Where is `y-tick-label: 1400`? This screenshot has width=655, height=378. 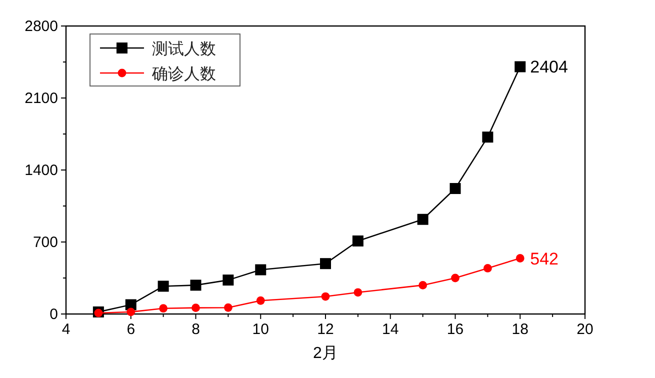 y-tick-label: 1400 is located at coordinates (41, 170).